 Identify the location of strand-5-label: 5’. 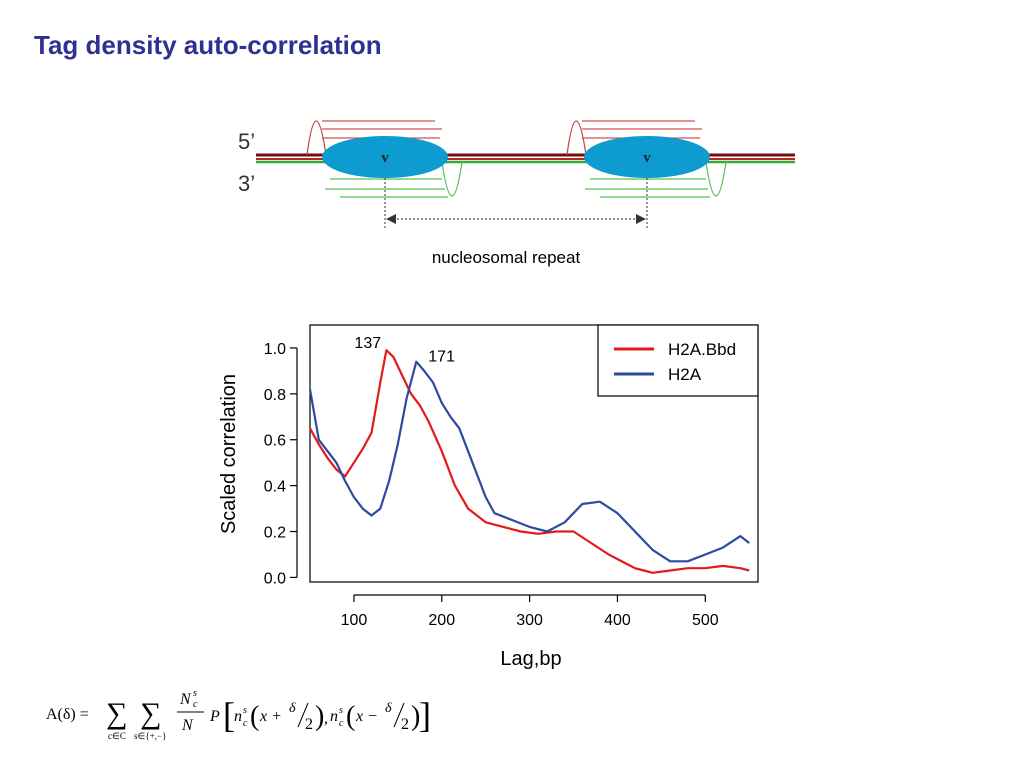
(246, 141).